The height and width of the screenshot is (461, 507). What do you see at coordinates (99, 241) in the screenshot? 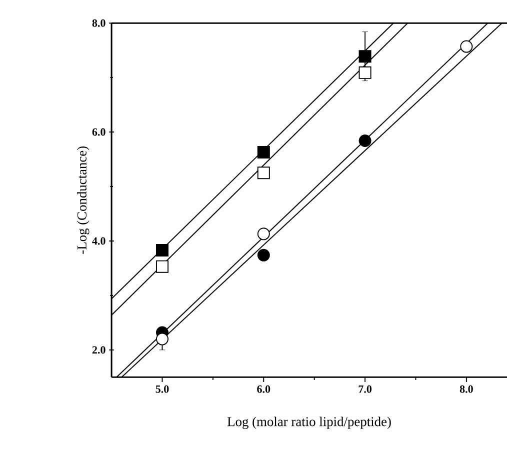
I see `y-tick-label: 4.0` at bounding box center [99, 241].